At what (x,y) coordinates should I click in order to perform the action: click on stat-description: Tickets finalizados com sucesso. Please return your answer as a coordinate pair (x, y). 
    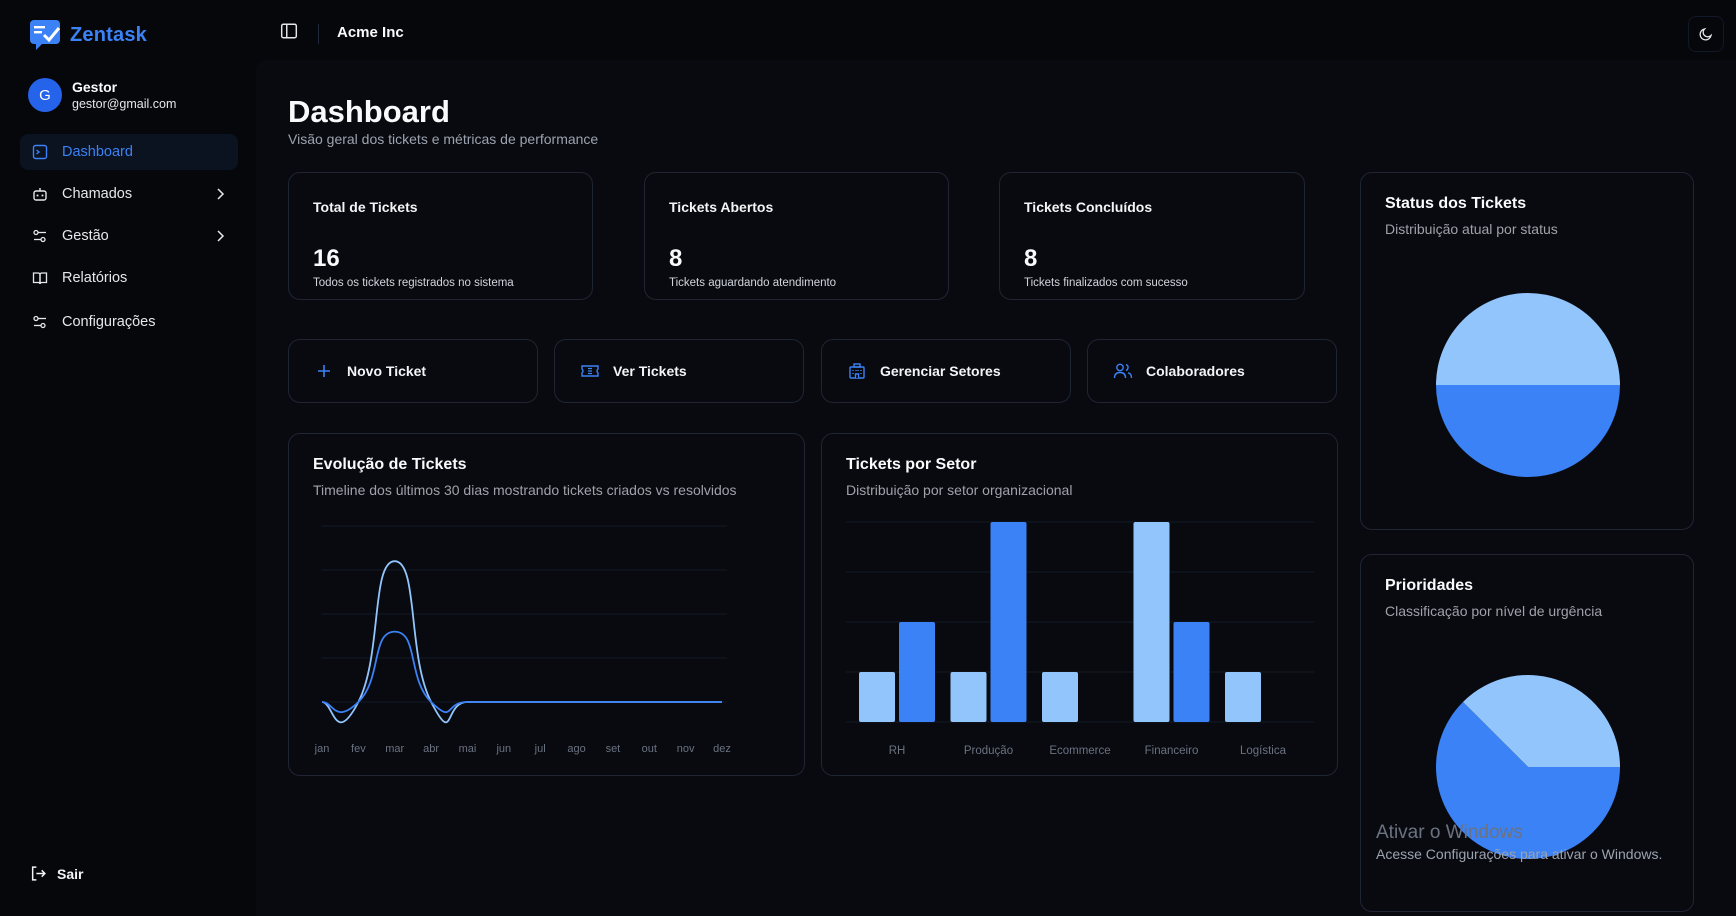
    Looking at the image, I should click on (1106, 283).